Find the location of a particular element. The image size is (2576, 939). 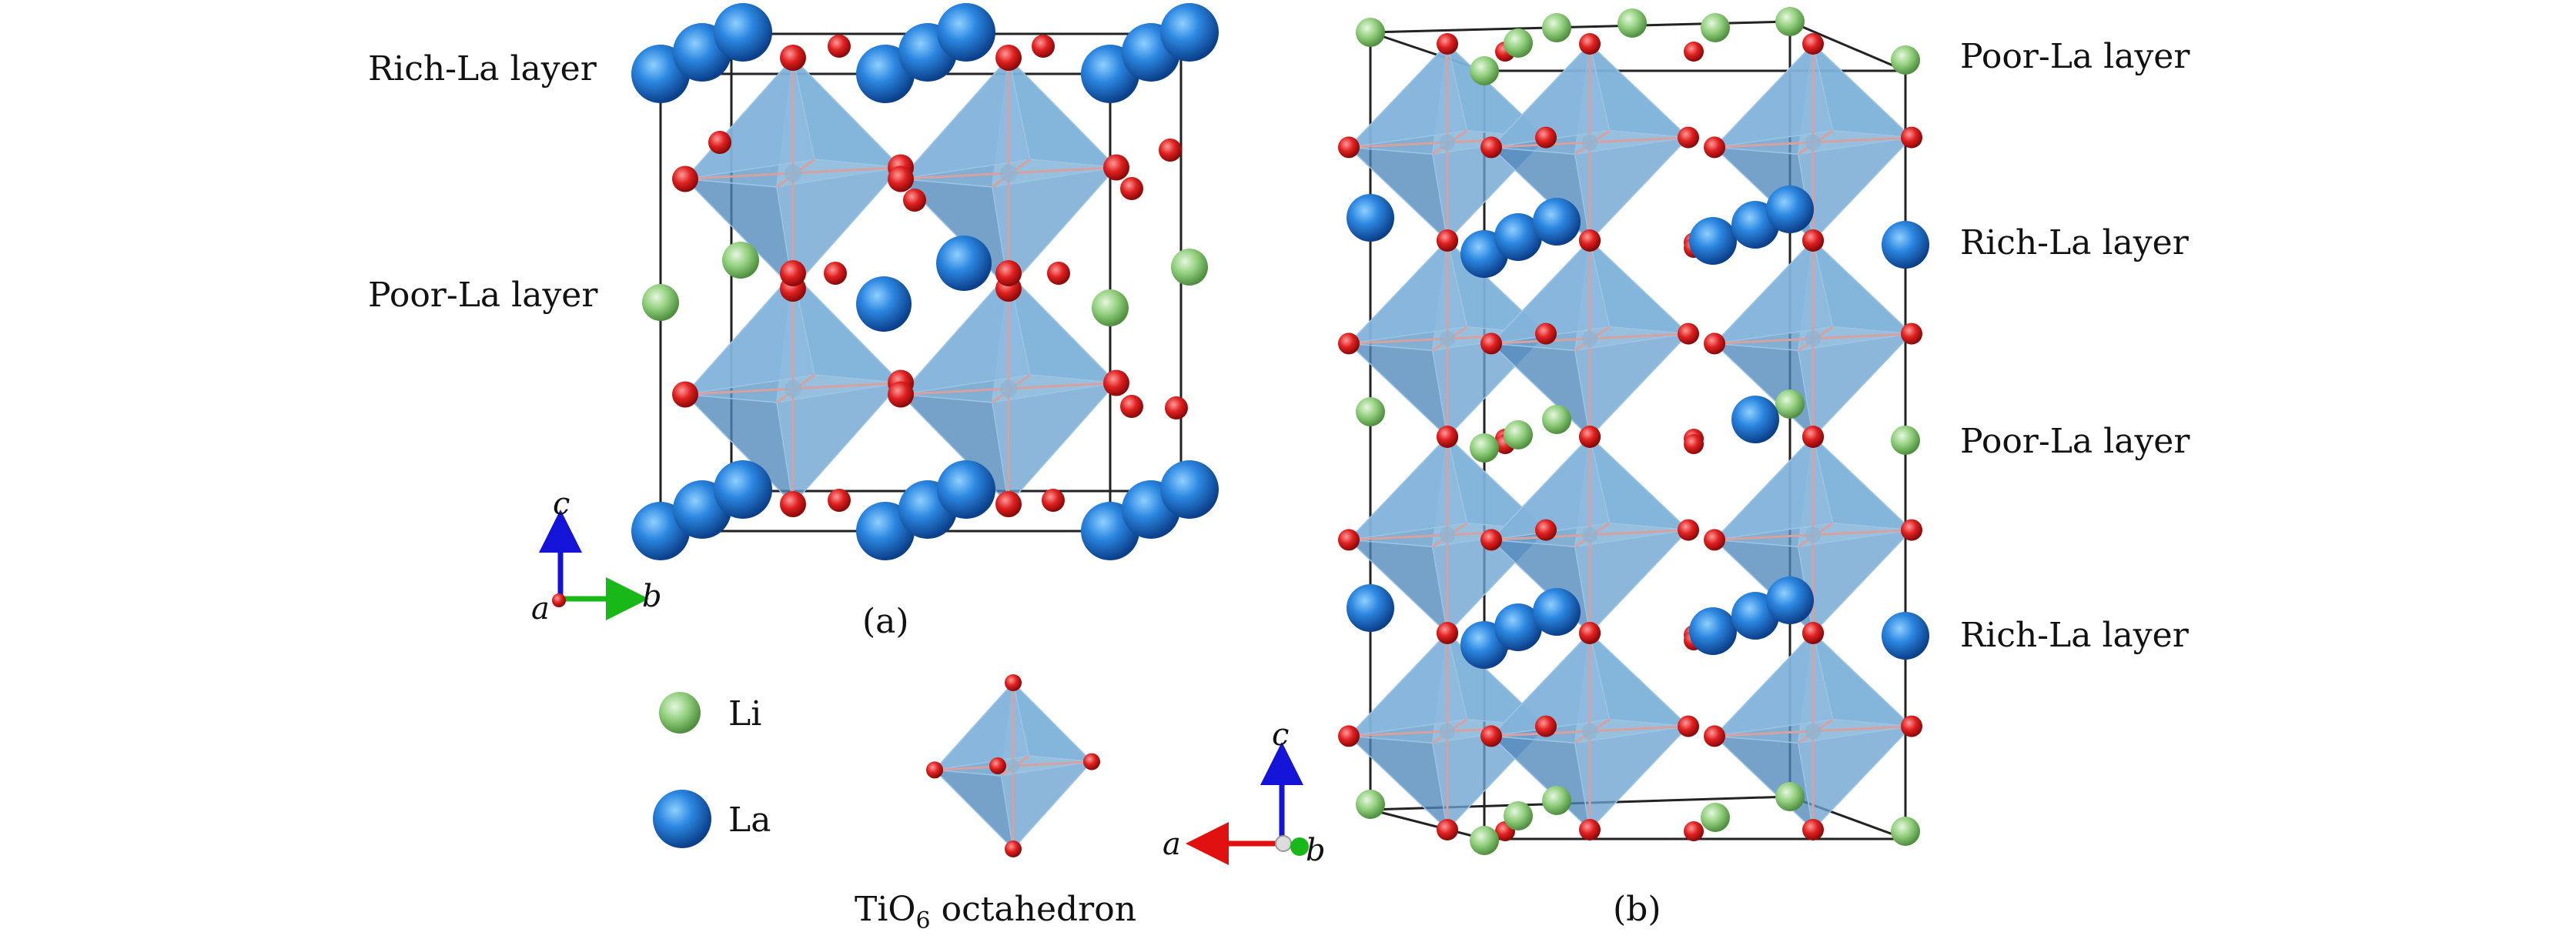

legend: Li La TiO6 octahedron is located at coordinates (895, 804).